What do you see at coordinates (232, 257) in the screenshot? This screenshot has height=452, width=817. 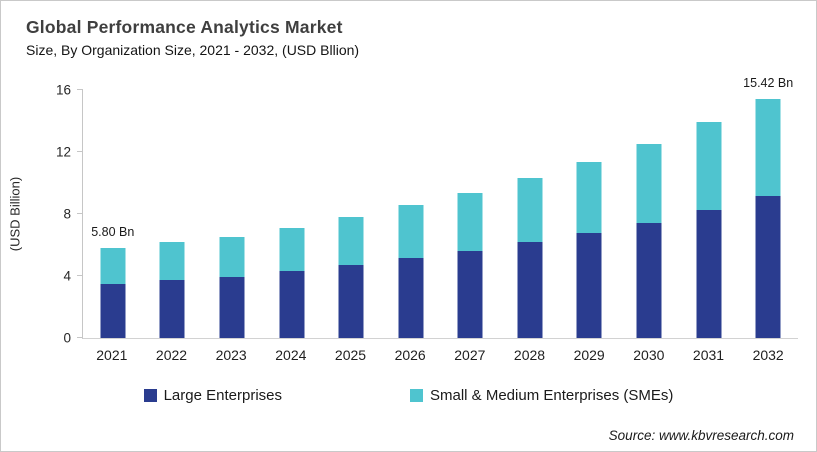 I see `bar-2023-segment-small-medium-enterprises-smes` at bounding box center [232, 257].